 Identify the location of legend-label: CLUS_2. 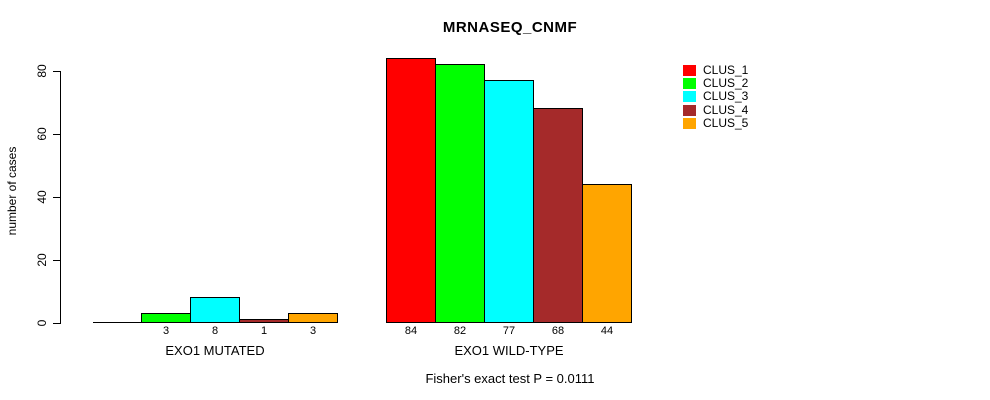
(726, 83).